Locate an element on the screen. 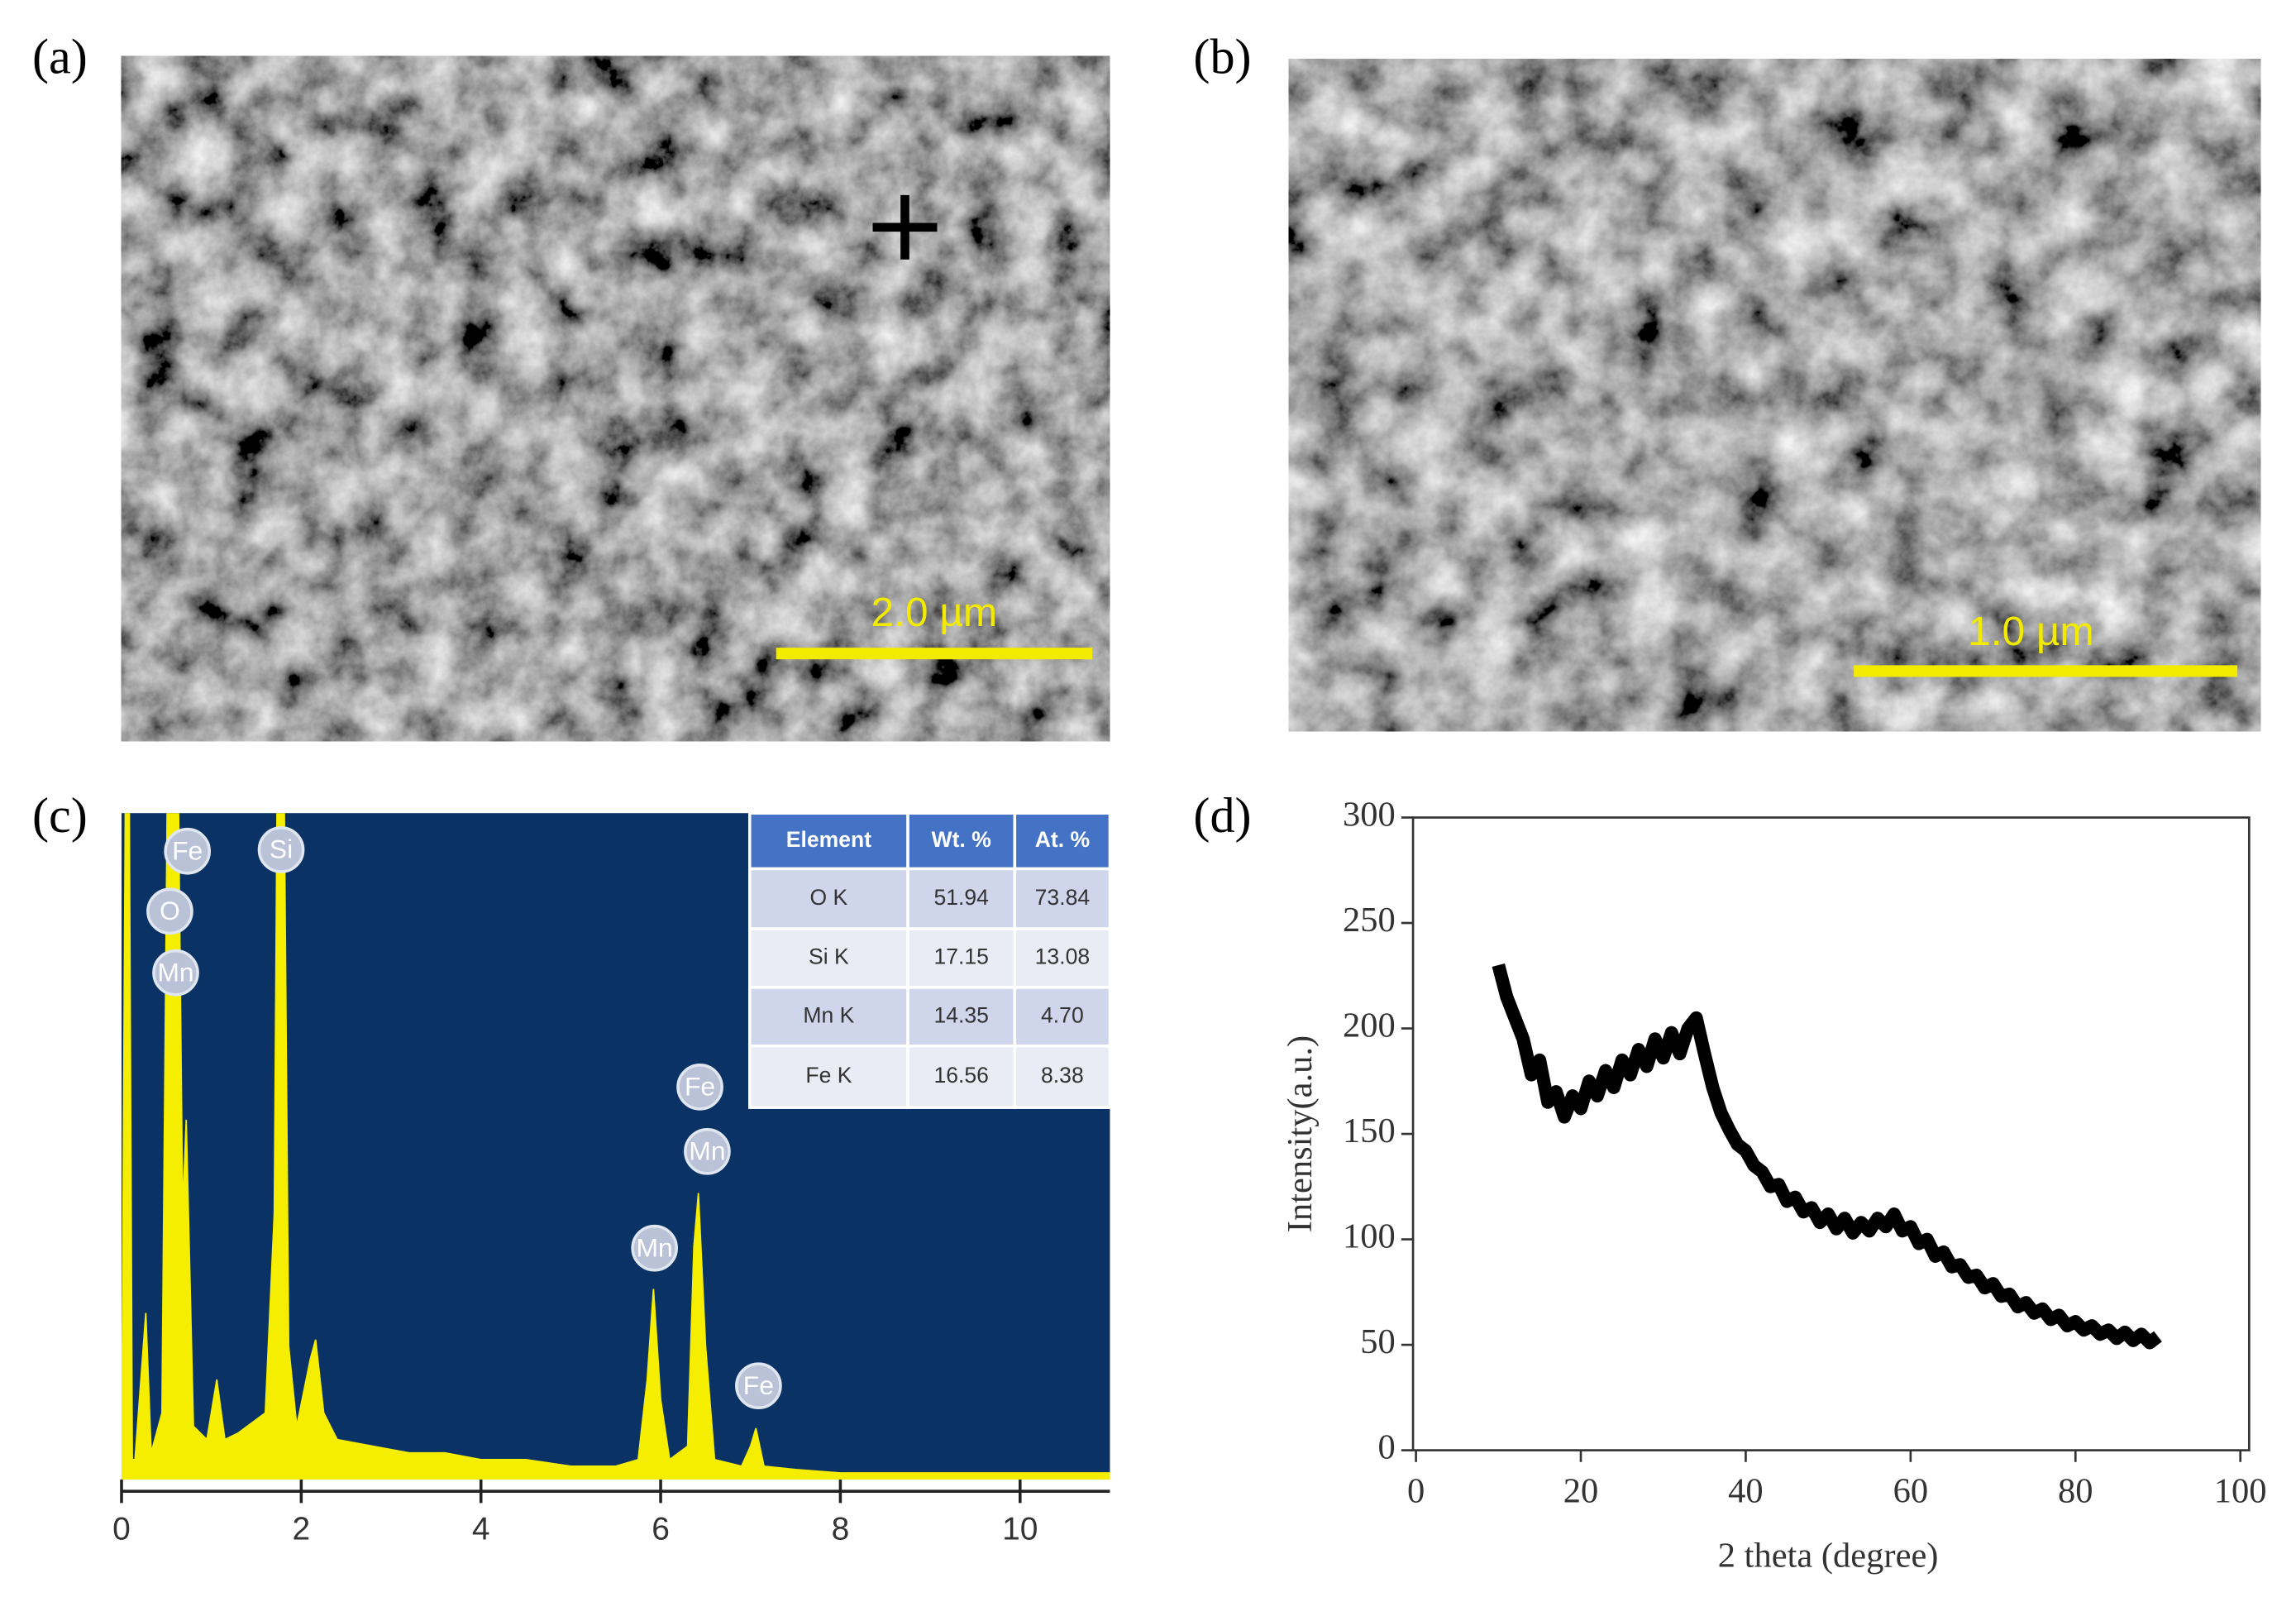 This screenshot has width=2296, height=1616. panel-label: (a) is located at coordinates (60, 57).